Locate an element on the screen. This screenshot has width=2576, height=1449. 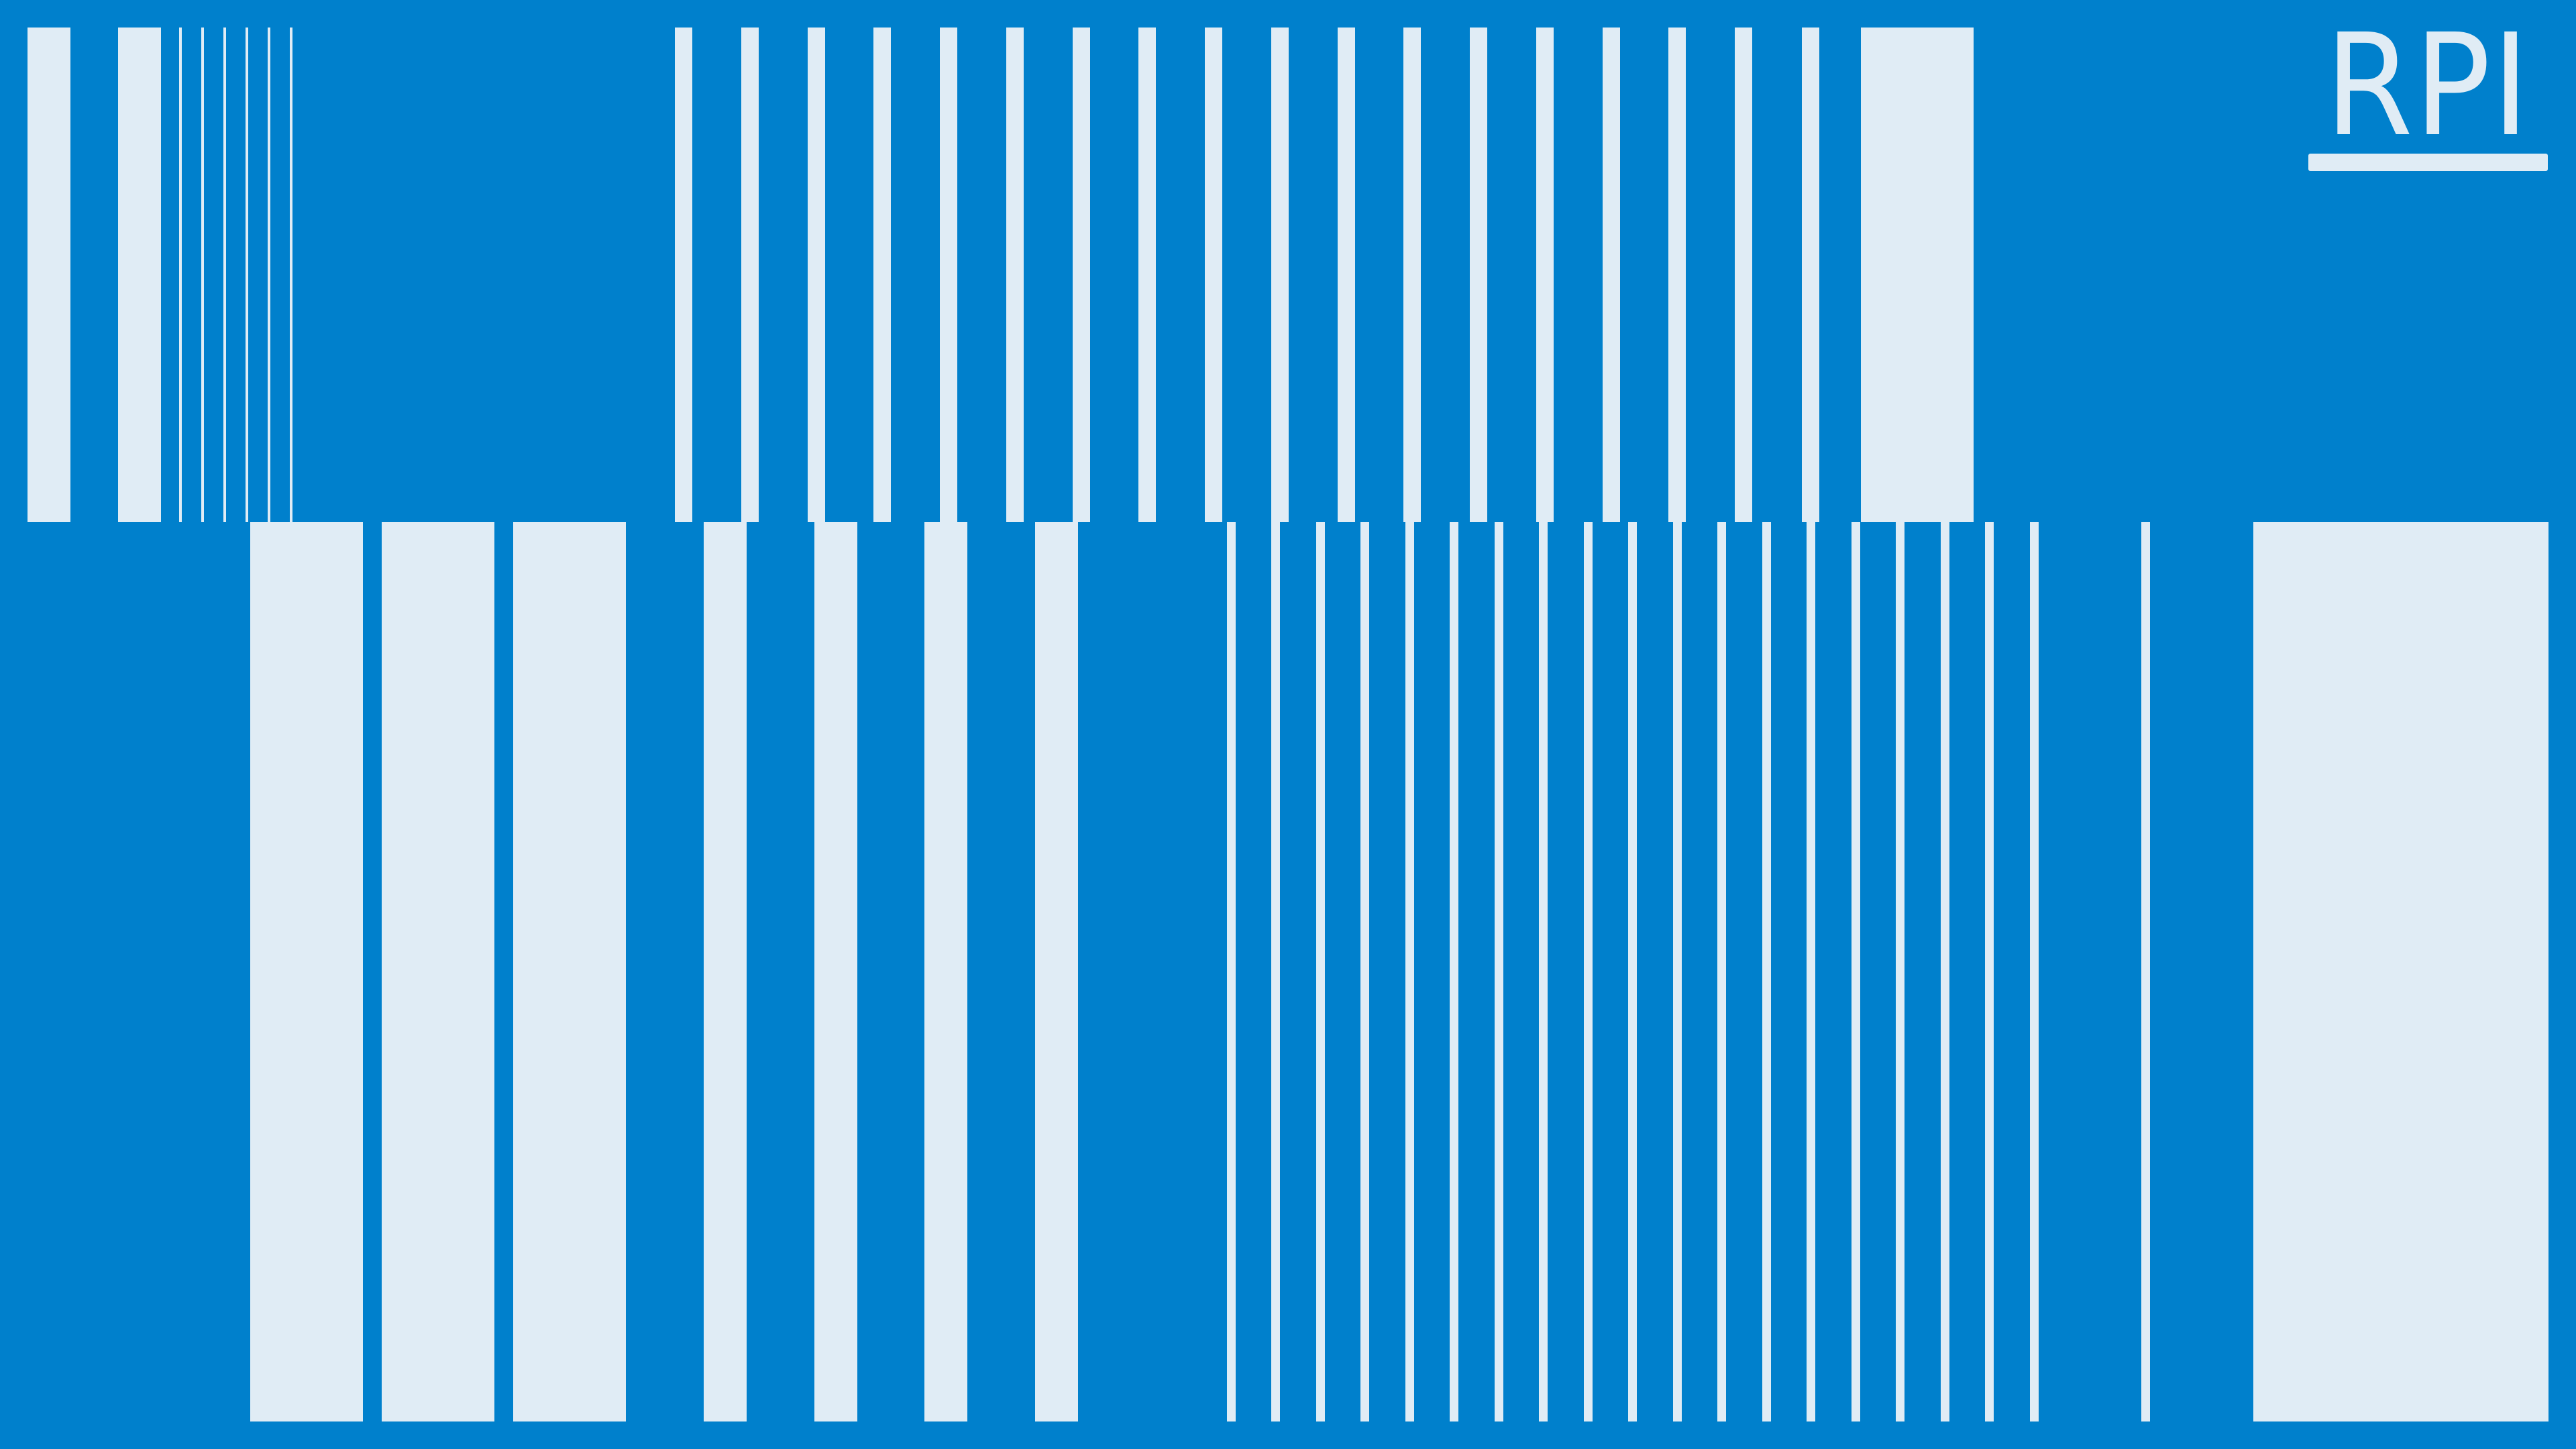
rpi-logo: RPI is located at coordinates (2428, 99).